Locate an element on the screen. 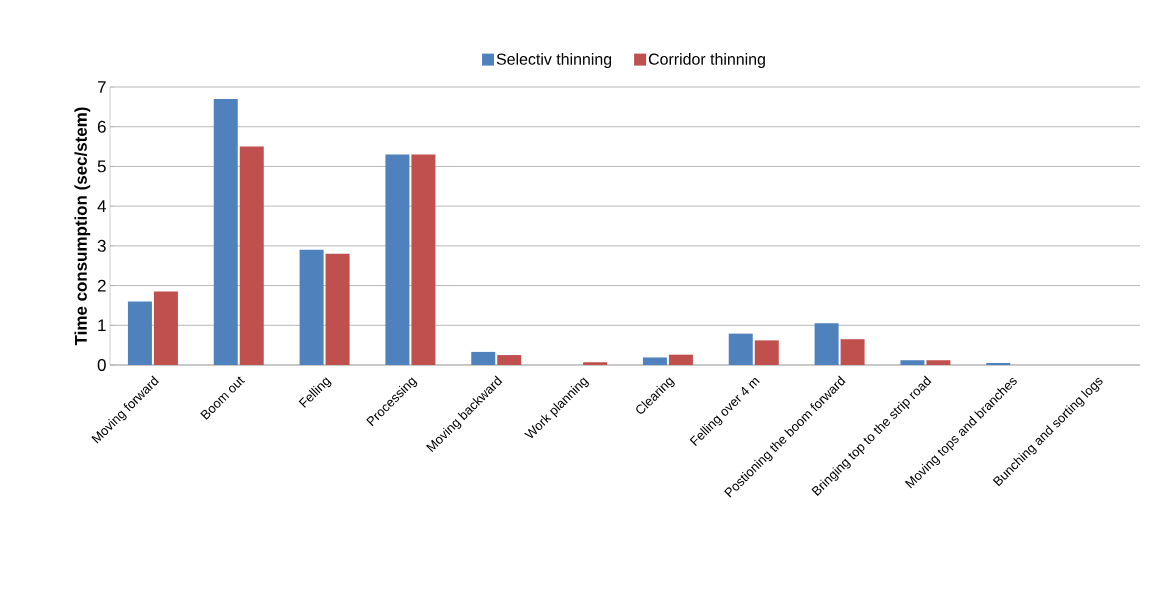 The height and width of the screenshot is (589, 1159). legend-label: Corridor thinning is located at coordinates (706, 60).